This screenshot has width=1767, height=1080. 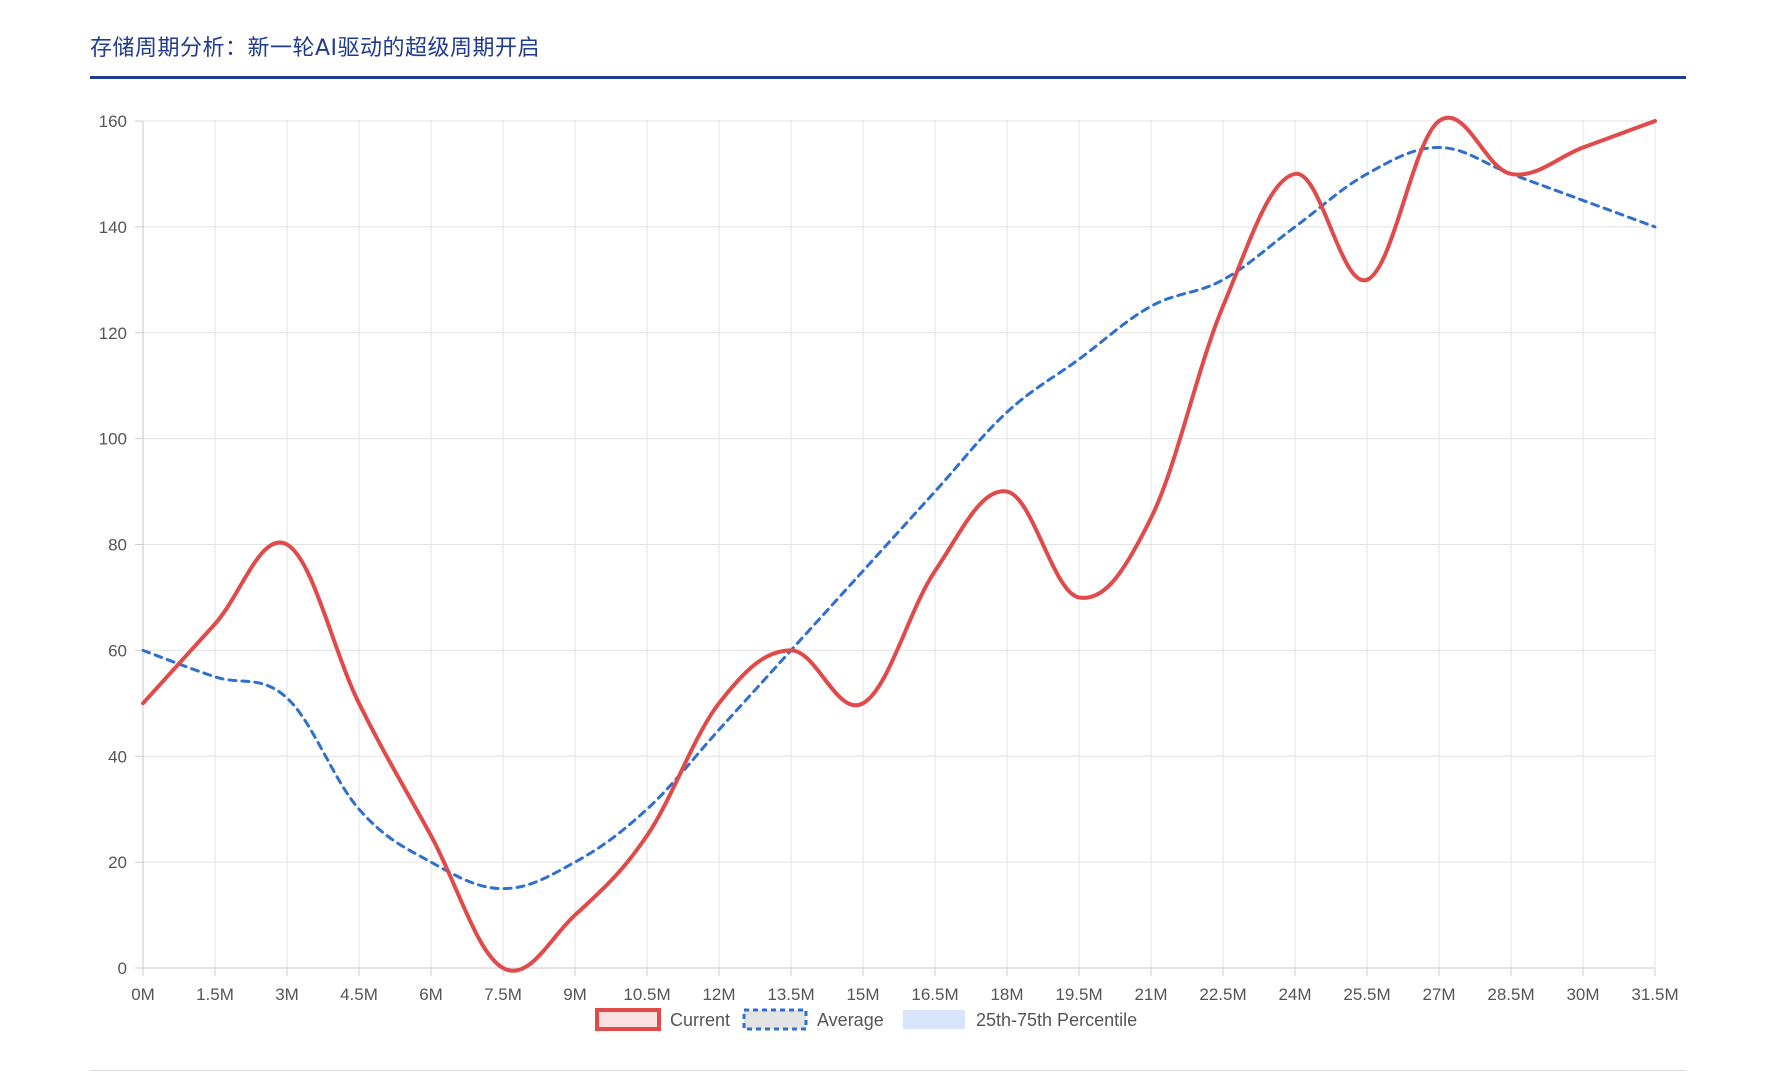 What do you see at coordinates (850, 1020) in the screenshot?
I see `legend-item-average-label: Average` at bounding box center [850, 1020].